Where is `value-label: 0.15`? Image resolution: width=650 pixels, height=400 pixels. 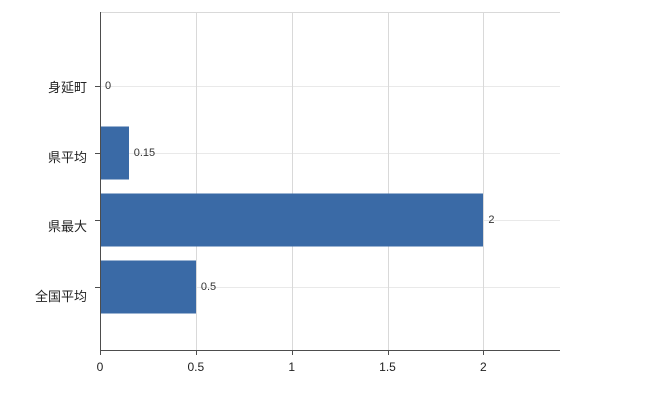 value-label: 0.15 is located at coordinates (144, 152).